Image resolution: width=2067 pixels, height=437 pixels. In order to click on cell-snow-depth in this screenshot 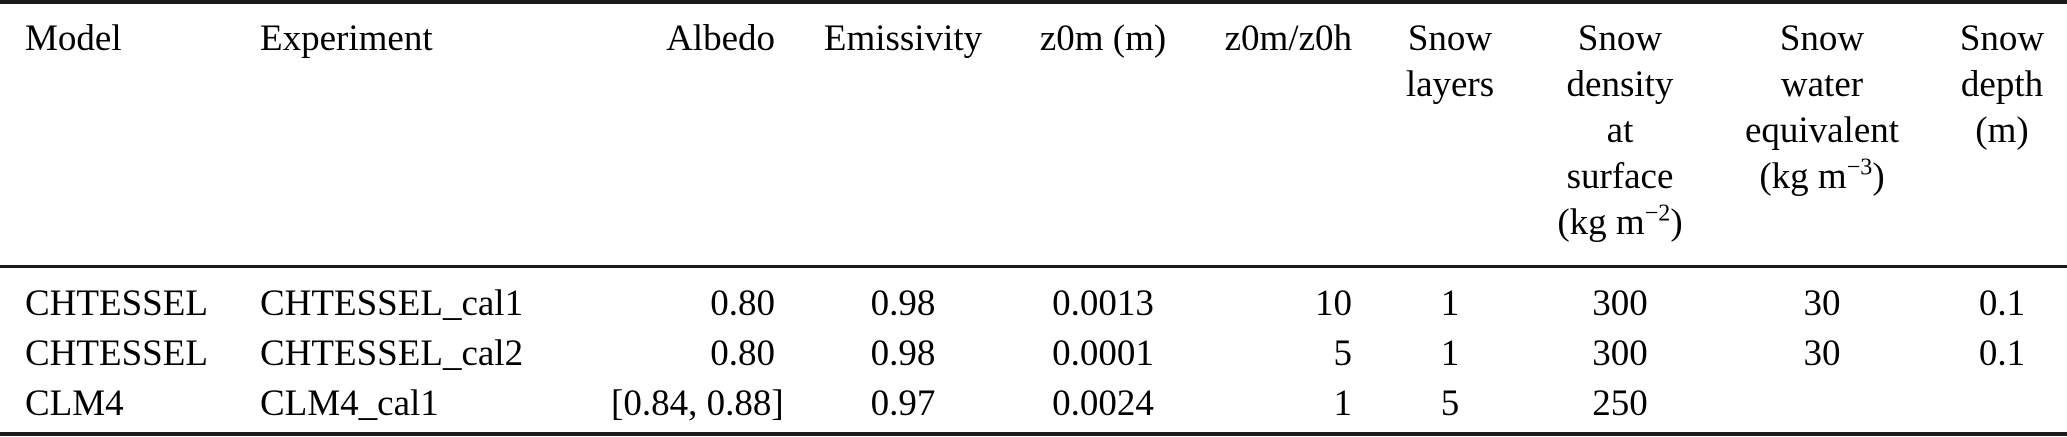, I will do `click(2002, 406)`.